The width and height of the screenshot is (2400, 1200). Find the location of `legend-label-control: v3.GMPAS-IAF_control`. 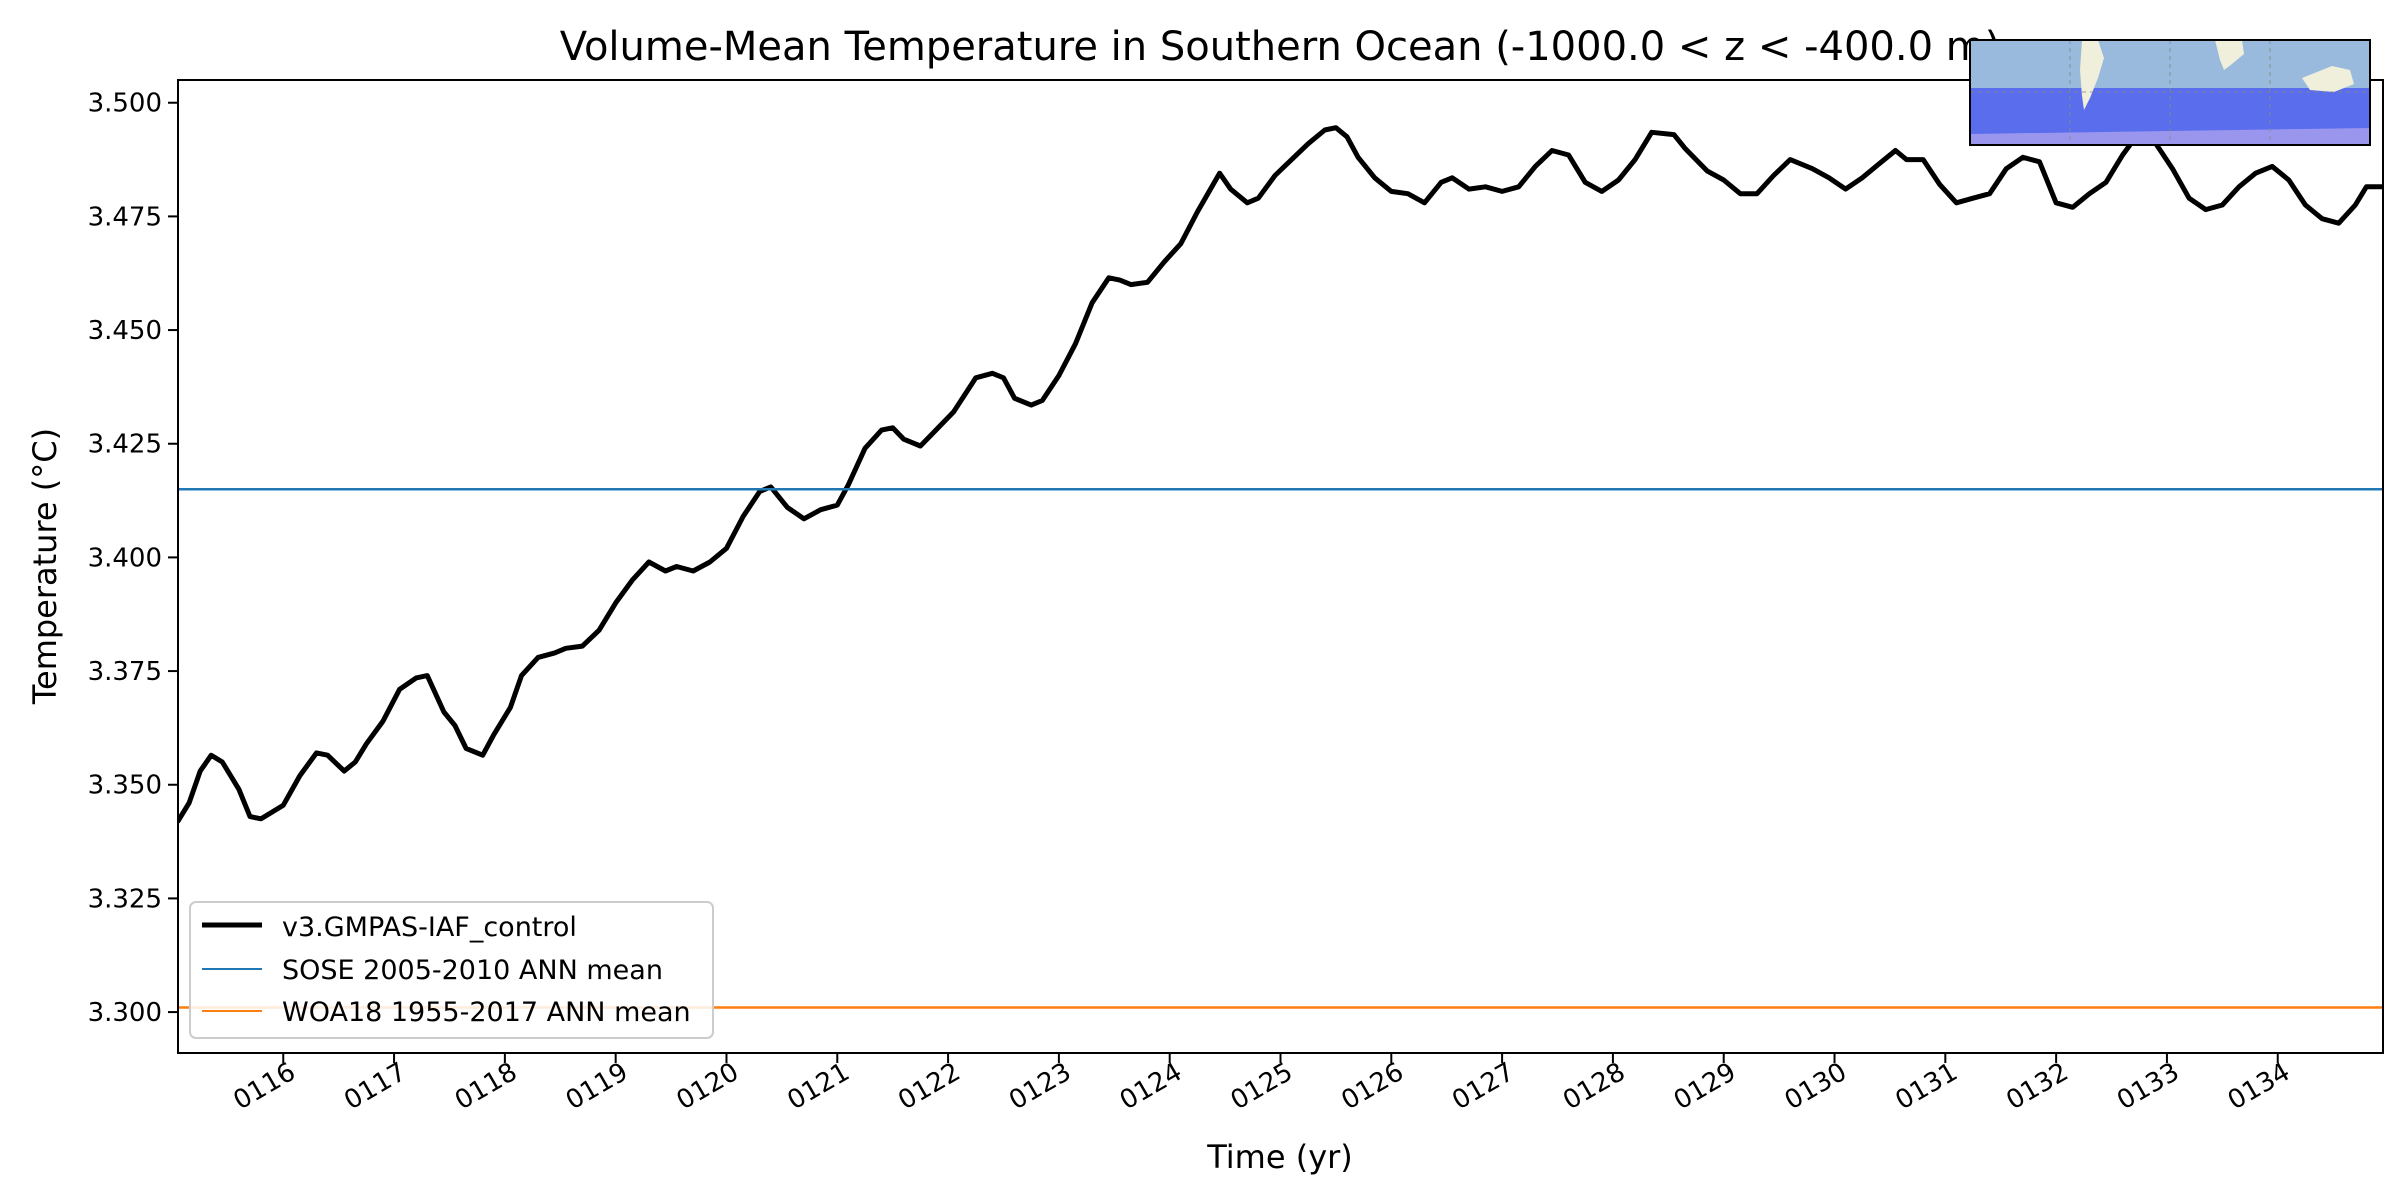

legend-label-control: v3.GMPAS-IAF_control is located at coordinates (429, 927).